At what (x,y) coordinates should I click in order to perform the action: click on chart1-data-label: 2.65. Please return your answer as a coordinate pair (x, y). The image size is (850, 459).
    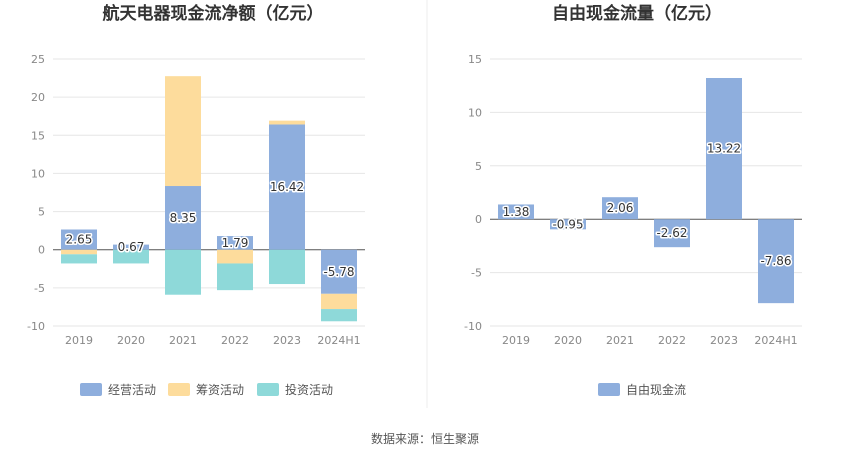
    Looking at the image, I should click on (79, 240).